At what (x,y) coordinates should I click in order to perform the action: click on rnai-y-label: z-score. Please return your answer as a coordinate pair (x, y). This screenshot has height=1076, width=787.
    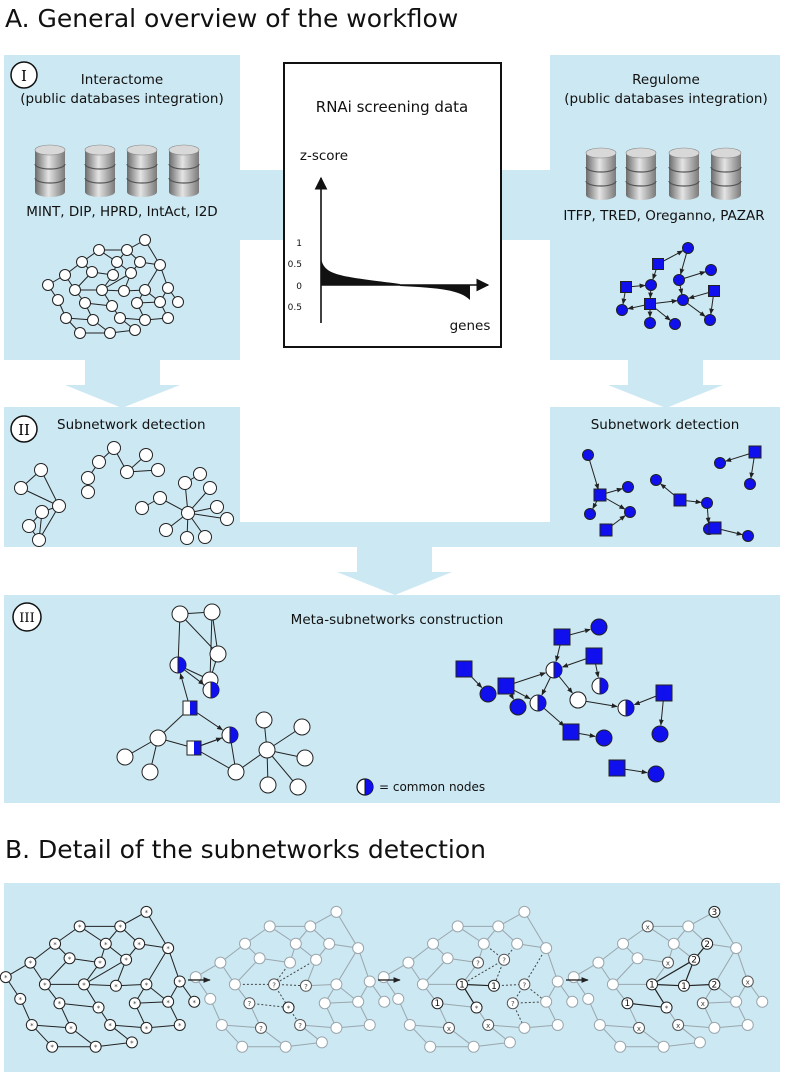
    Looking at the image, I should click on (324, 156).